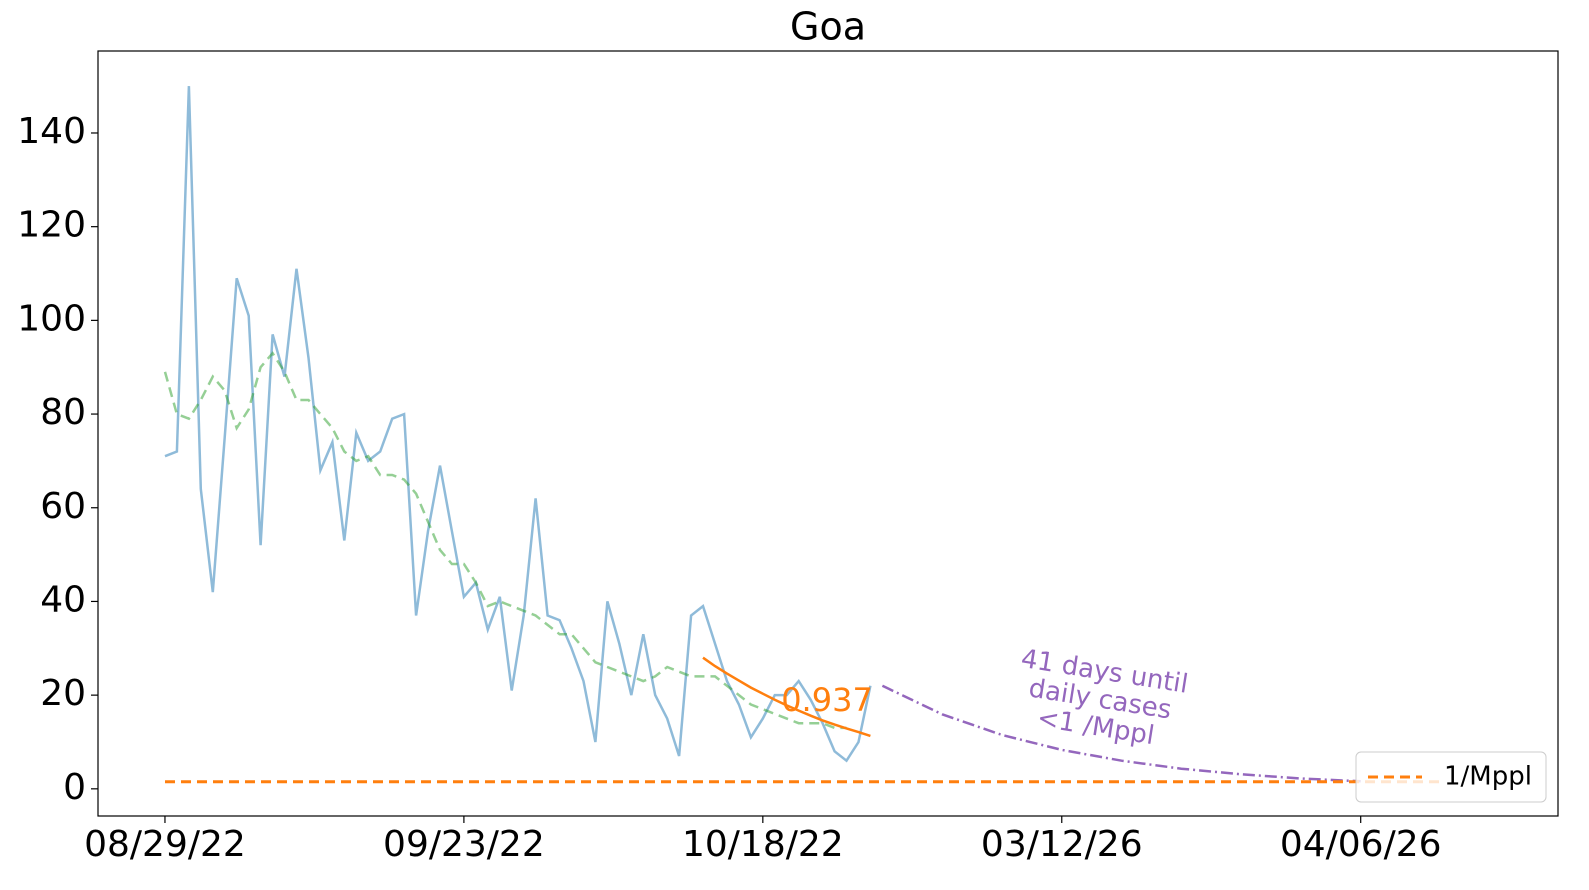 The height and width of the screenshot is (890, 1589). Describe the element at coordinates (1062, 844) in the screenshot. I see `x-tick-label: 03/12/26` at that location.